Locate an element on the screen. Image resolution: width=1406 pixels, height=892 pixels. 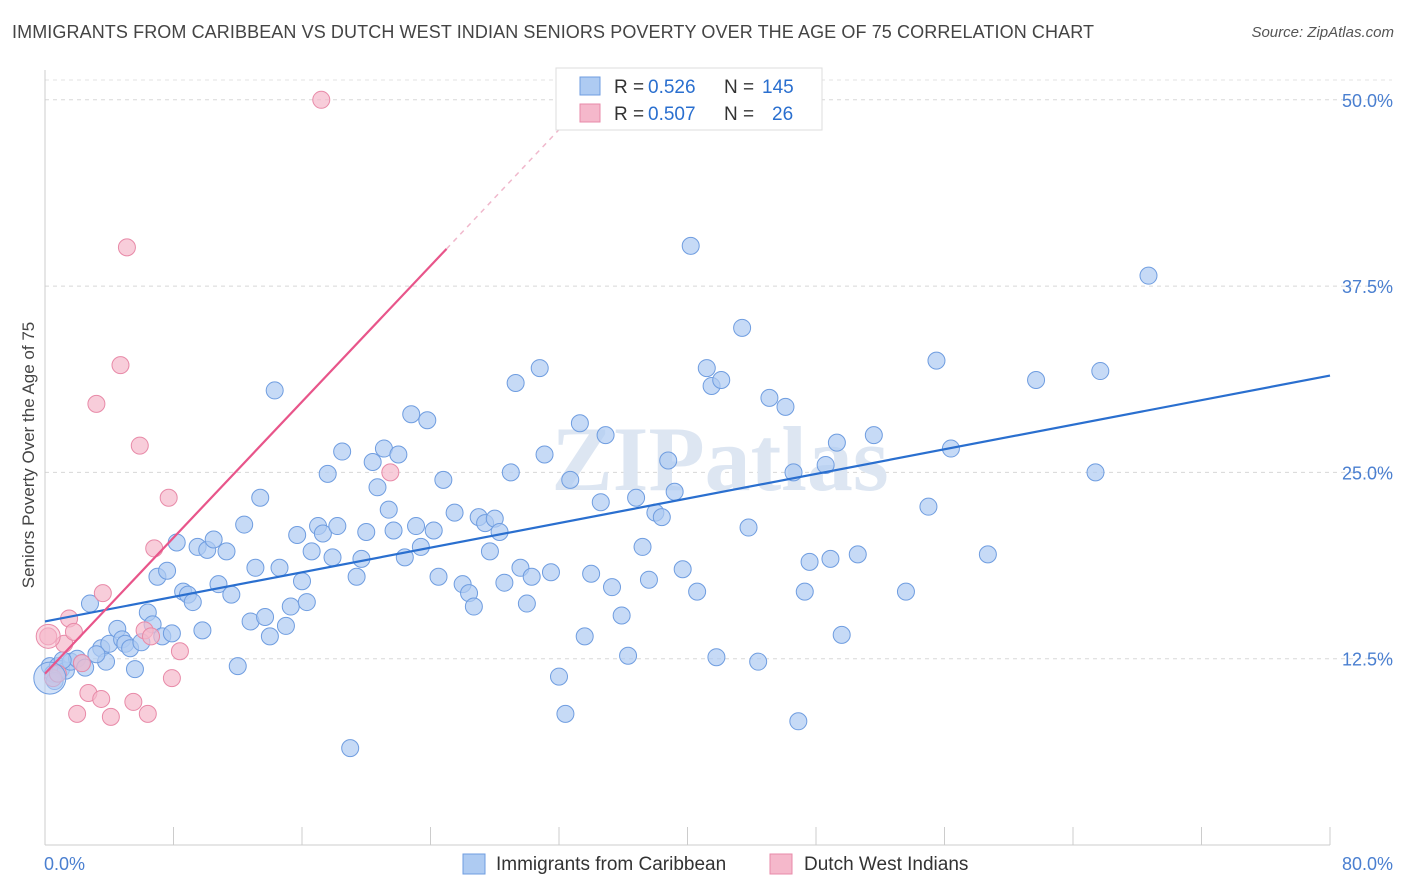
x-tick-label: 0.0% is located at coordinates (64, 864).